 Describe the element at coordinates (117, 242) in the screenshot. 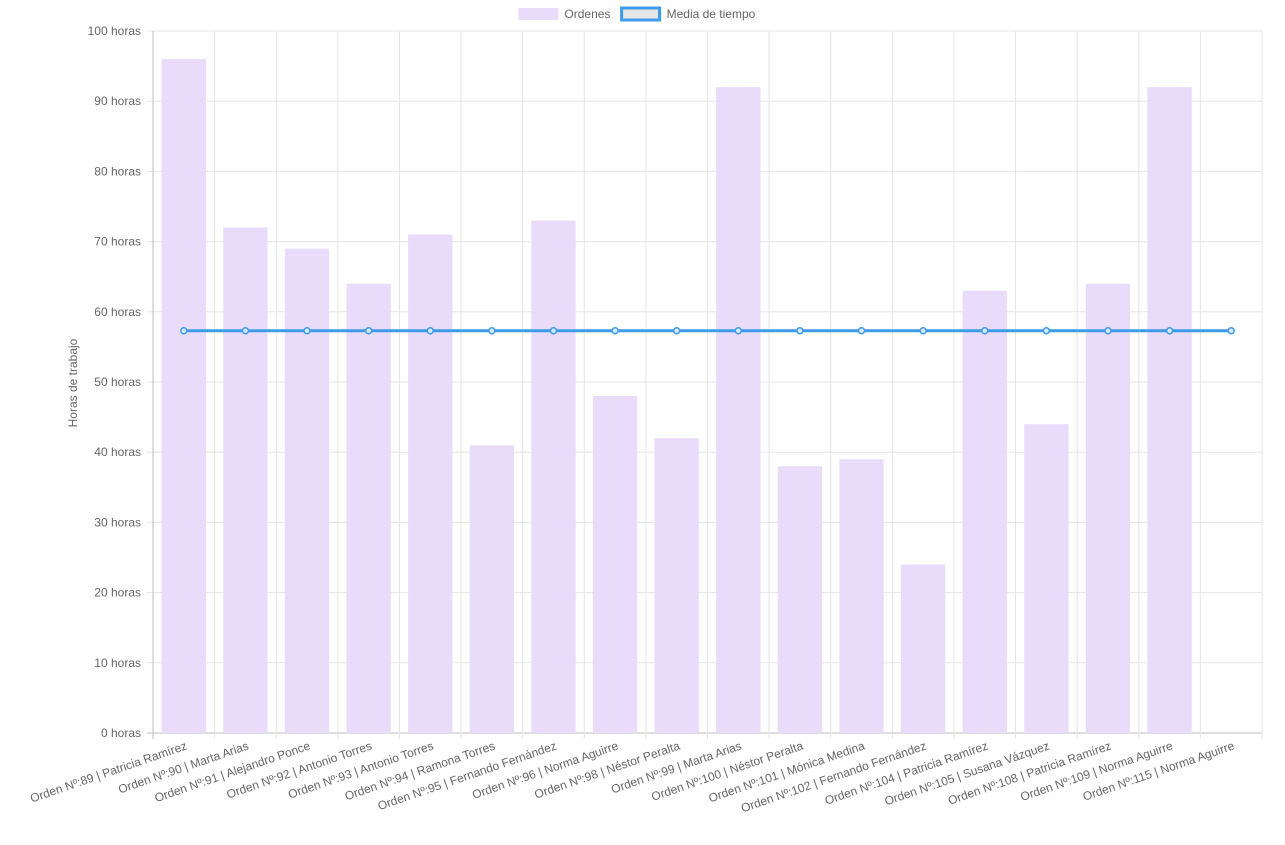

I see `y-tick-label: 70 horas` at that location.